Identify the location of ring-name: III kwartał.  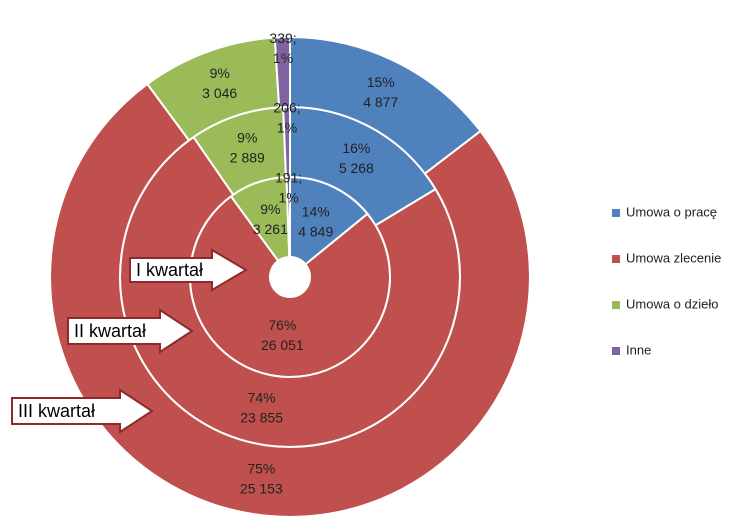
(56, 411).